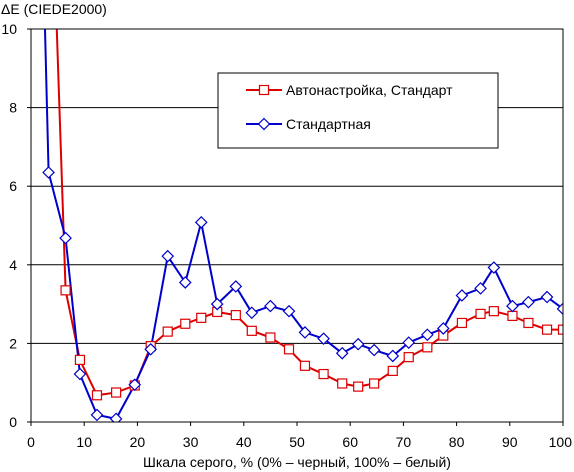  Describe the element at coordinates (13, 422) in the screenshot. I see `y-tick-label-0: 0` at that location.